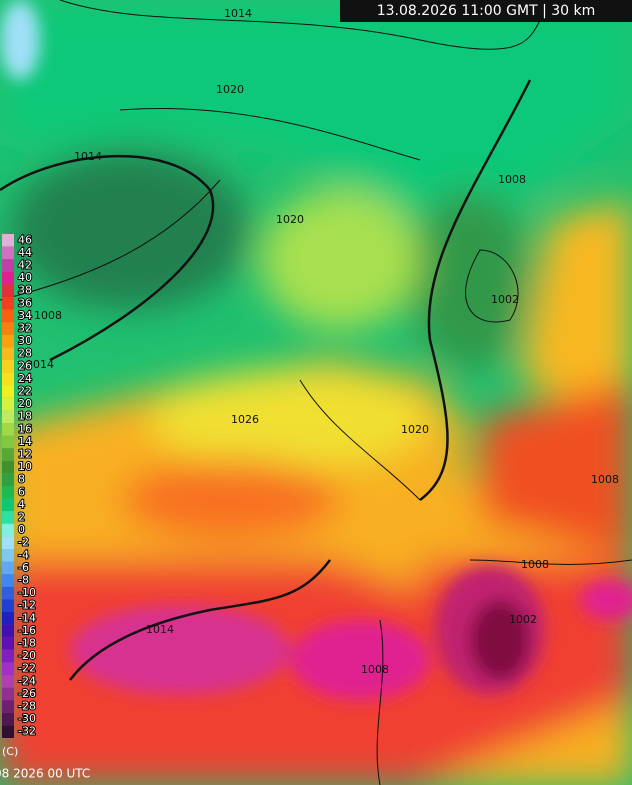 The image size is (632, 785). What do you see at coordinates (25, 391) in the screenshot?
I see `legend-label: 22` at bounding box center [25, 391].